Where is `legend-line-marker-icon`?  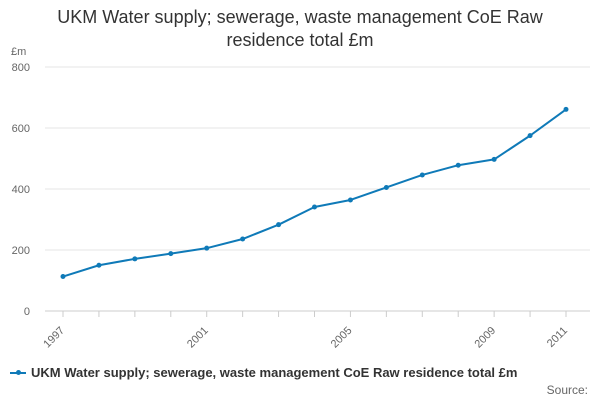
legend-line-marker-icon is located at coordinates (18, 372).